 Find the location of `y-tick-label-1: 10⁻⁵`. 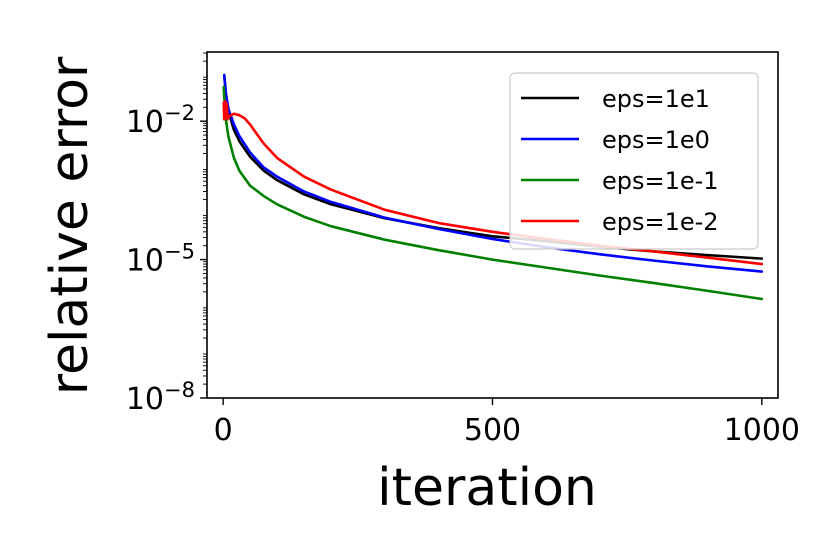

y-tick-label-1: 10⁻⁵ is located at coordinates (160, 259).